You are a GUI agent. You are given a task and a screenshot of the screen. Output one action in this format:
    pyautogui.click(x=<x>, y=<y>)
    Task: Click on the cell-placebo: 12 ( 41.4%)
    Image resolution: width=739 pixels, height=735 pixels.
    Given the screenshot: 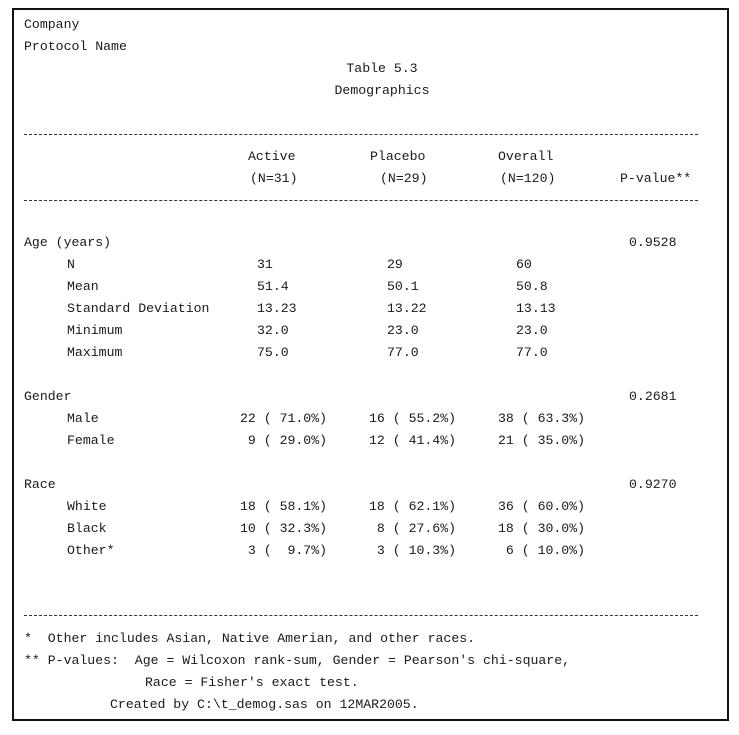 What is the action you would take?
    pyautogui.click(x=413, y=440)
    